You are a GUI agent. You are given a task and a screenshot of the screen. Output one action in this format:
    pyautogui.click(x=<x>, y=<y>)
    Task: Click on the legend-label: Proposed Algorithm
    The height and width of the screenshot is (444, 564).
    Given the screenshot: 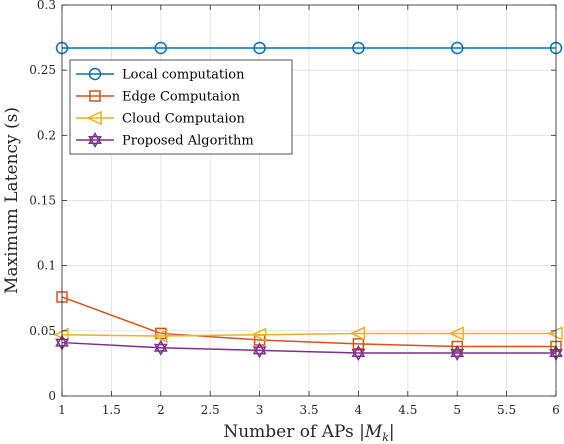 What is the action you would take?
    pyautogui.click(x=188, y=141)
    